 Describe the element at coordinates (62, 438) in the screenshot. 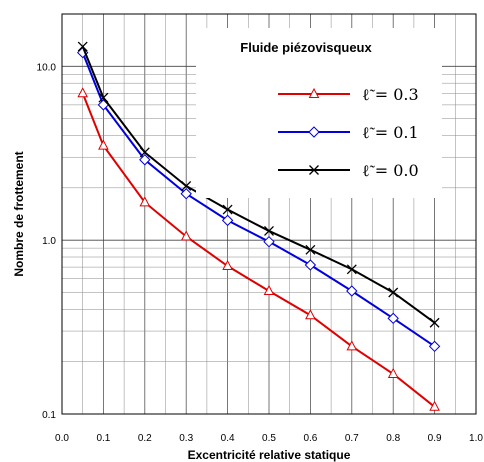

I see `x-tick-label: 0.0` at that location.